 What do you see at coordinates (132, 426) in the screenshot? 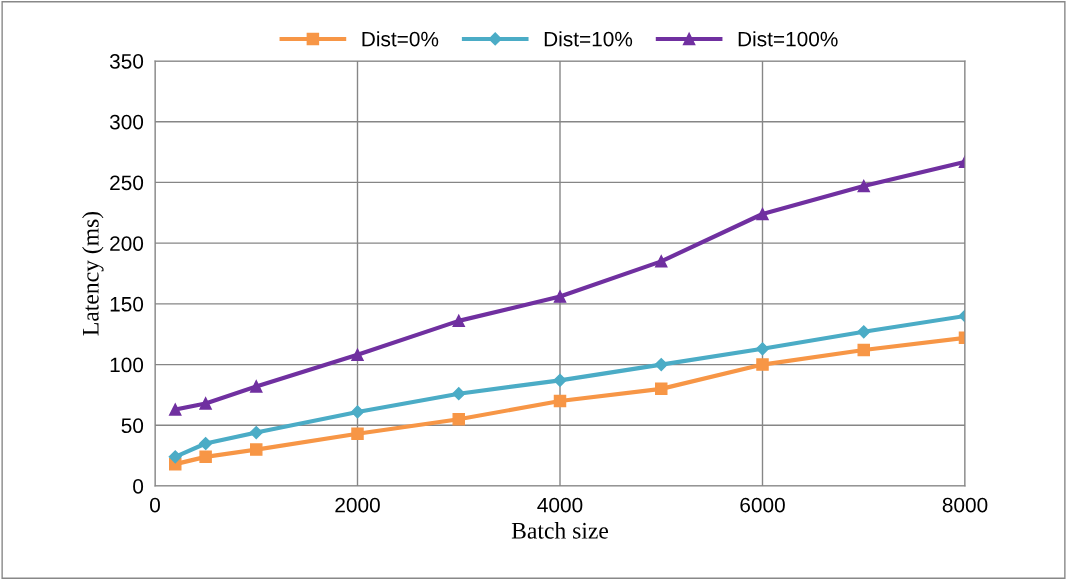
I see `y-tick-label: 50` at bounding box center [132, 426].